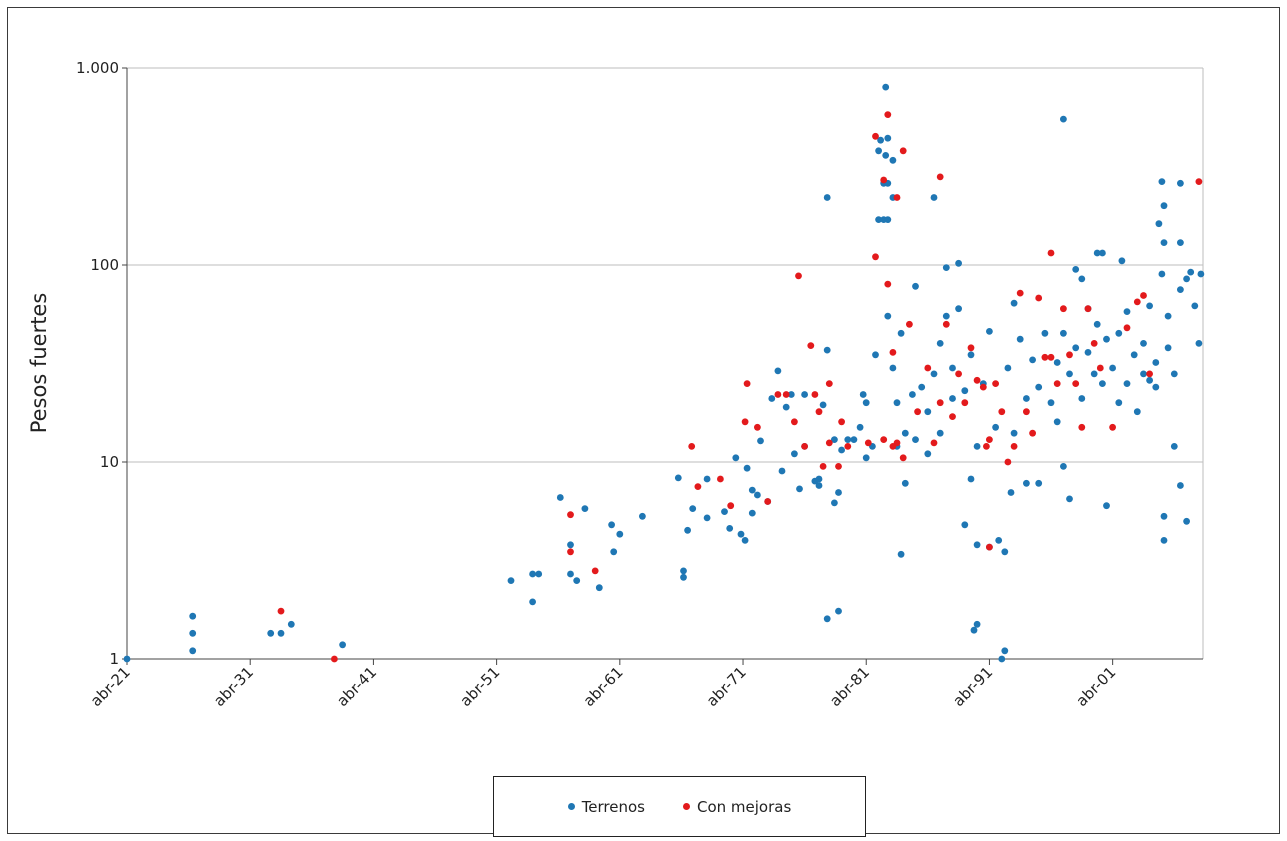  Describe the element at coordinates (737, 807) in the screenshot. I see `legend-item-con-mejoras: Con mejoras` at that location.